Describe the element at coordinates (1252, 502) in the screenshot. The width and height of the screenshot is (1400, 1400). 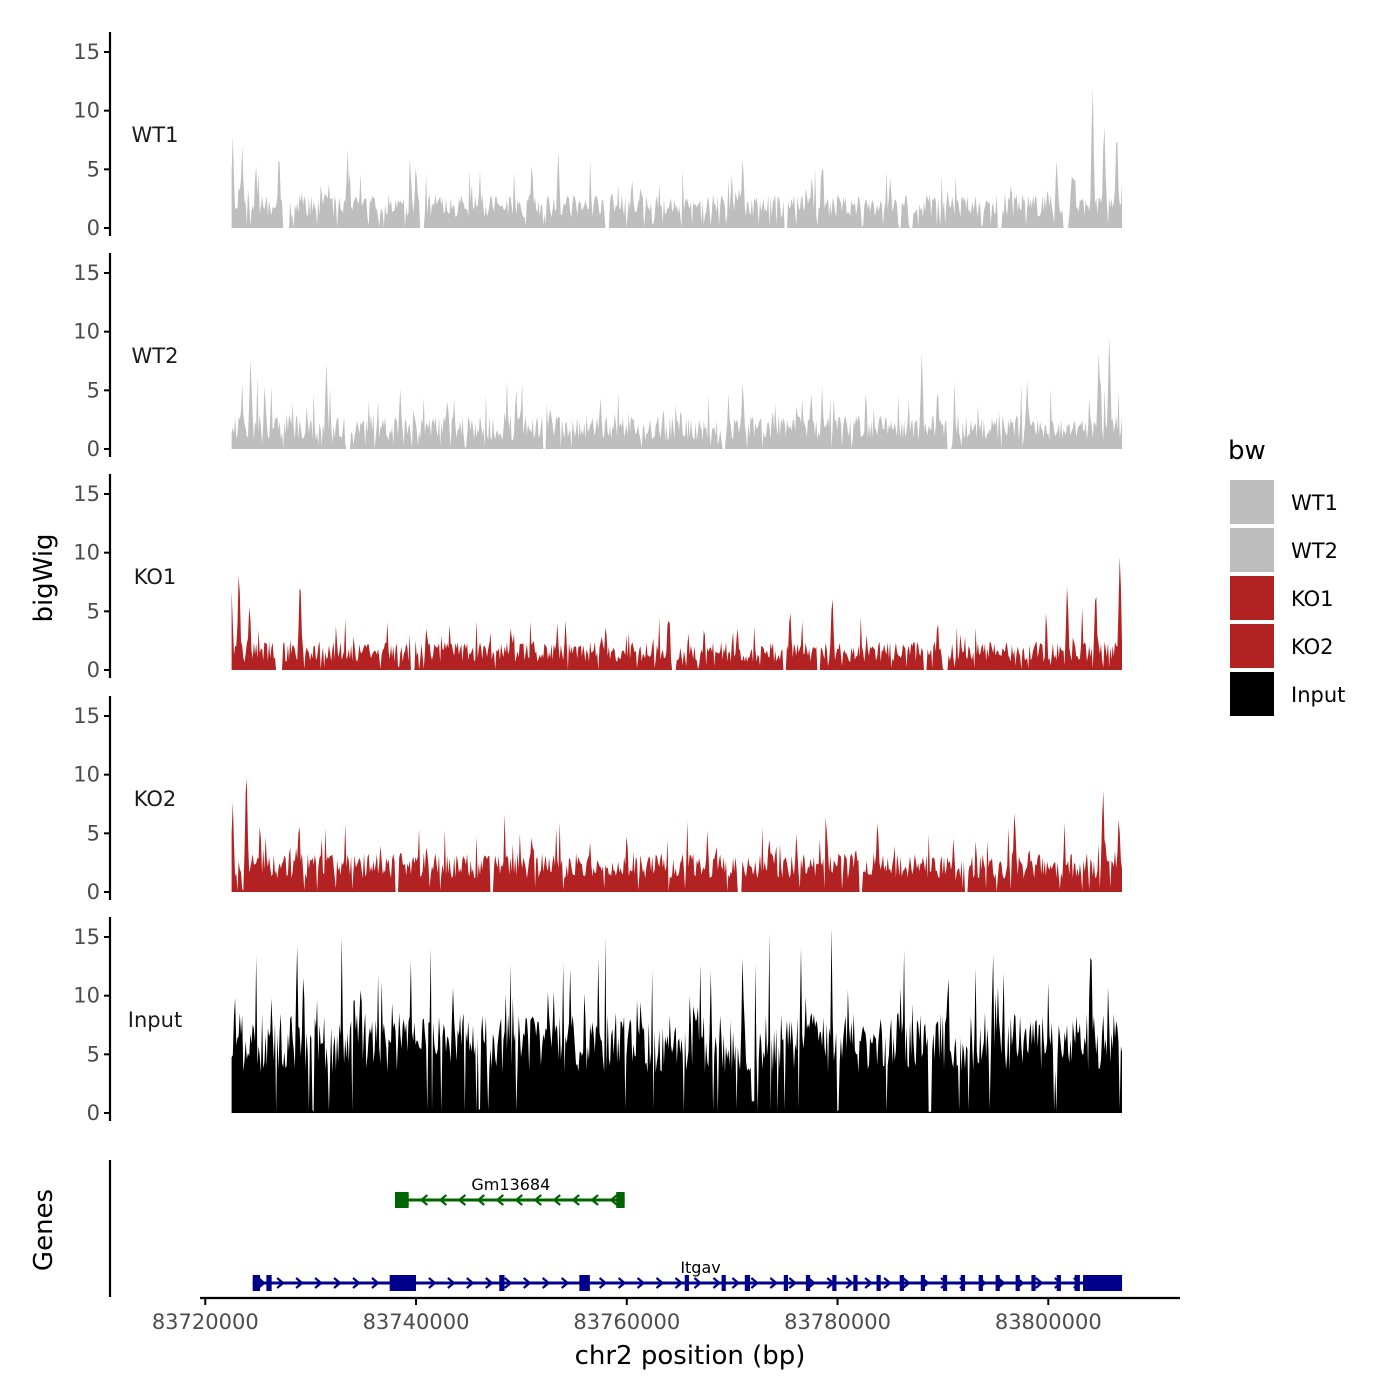
I see `legend-swatch-wt1` at that location.